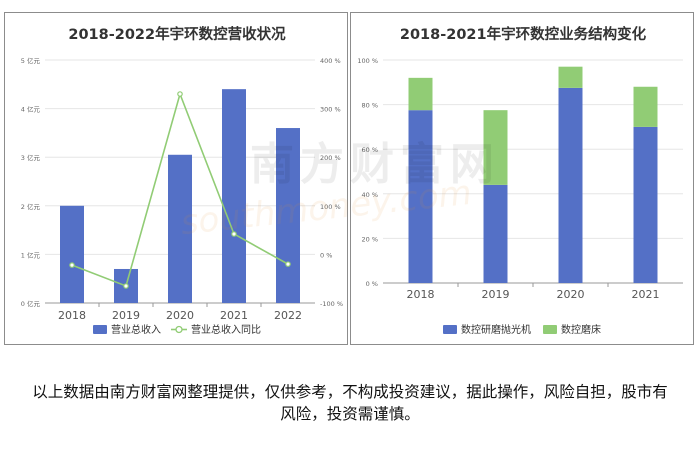  I want to click on y-left-tick-label: 2 亿元, so click(31, 206).